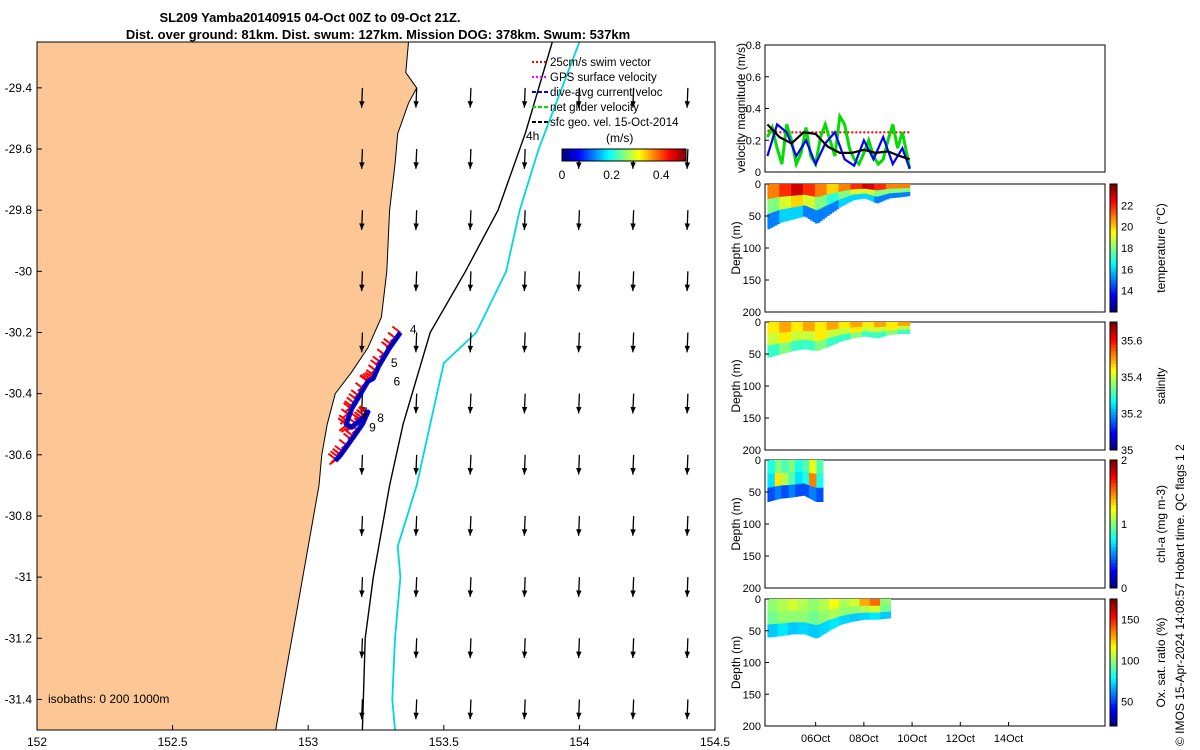 This screenshot has height=750, width=1200. I want to click on section-y-tick-label: 50, so click(755, 355).